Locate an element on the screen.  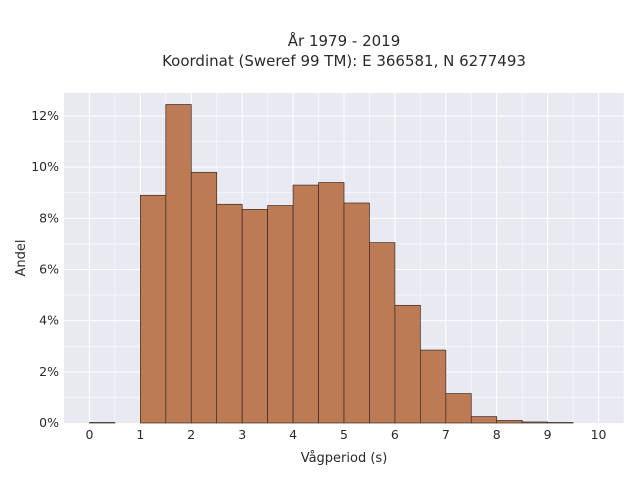
y-tick-label: 4% is located at coordinates (49, 320).